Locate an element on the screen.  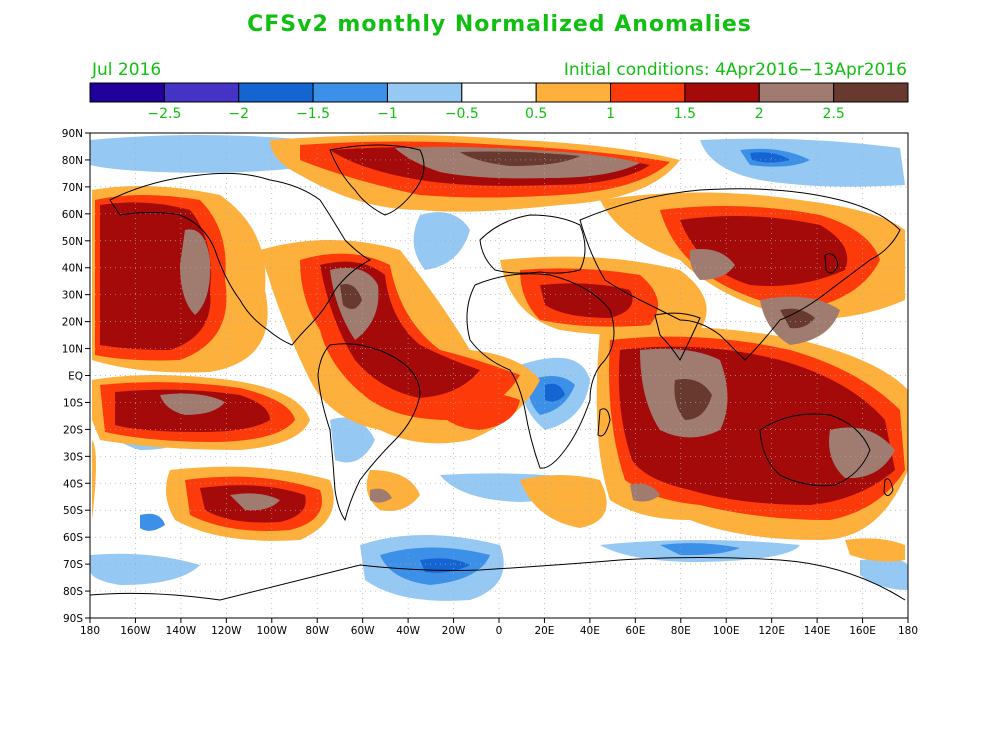
north-america-outline is located at coordinates (240, 259).